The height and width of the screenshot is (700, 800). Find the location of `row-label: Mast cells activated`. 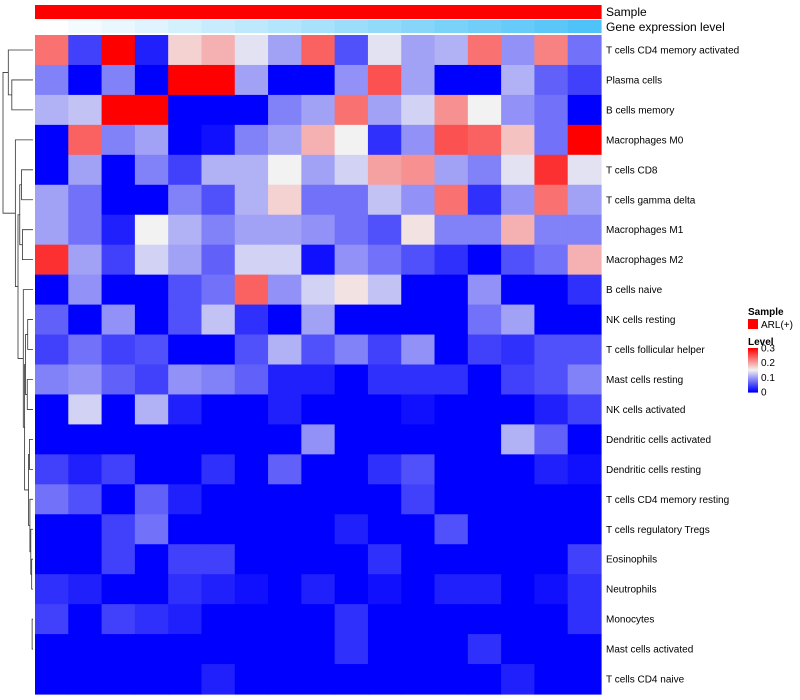

row-label: Mast cells activated is located at coordinates (649, 650).